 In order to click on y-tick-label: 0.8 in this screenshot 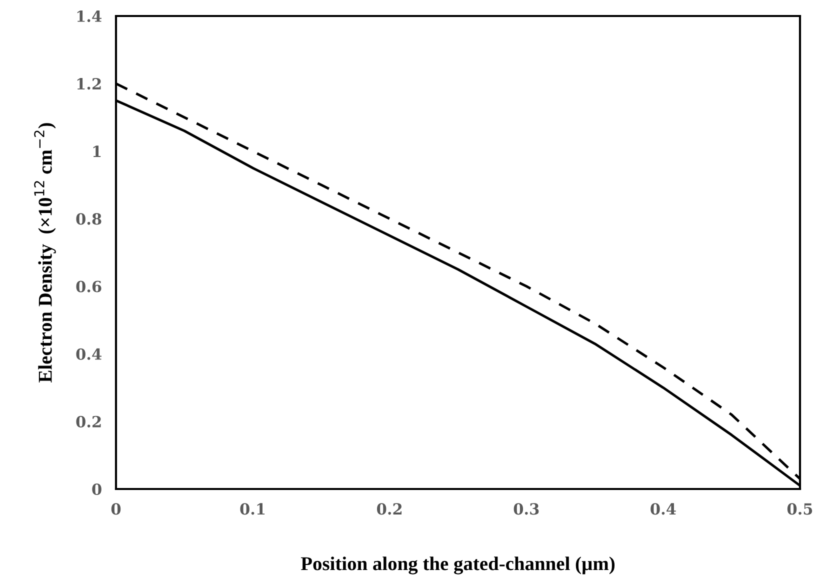, I will do `click(89, 219)`.